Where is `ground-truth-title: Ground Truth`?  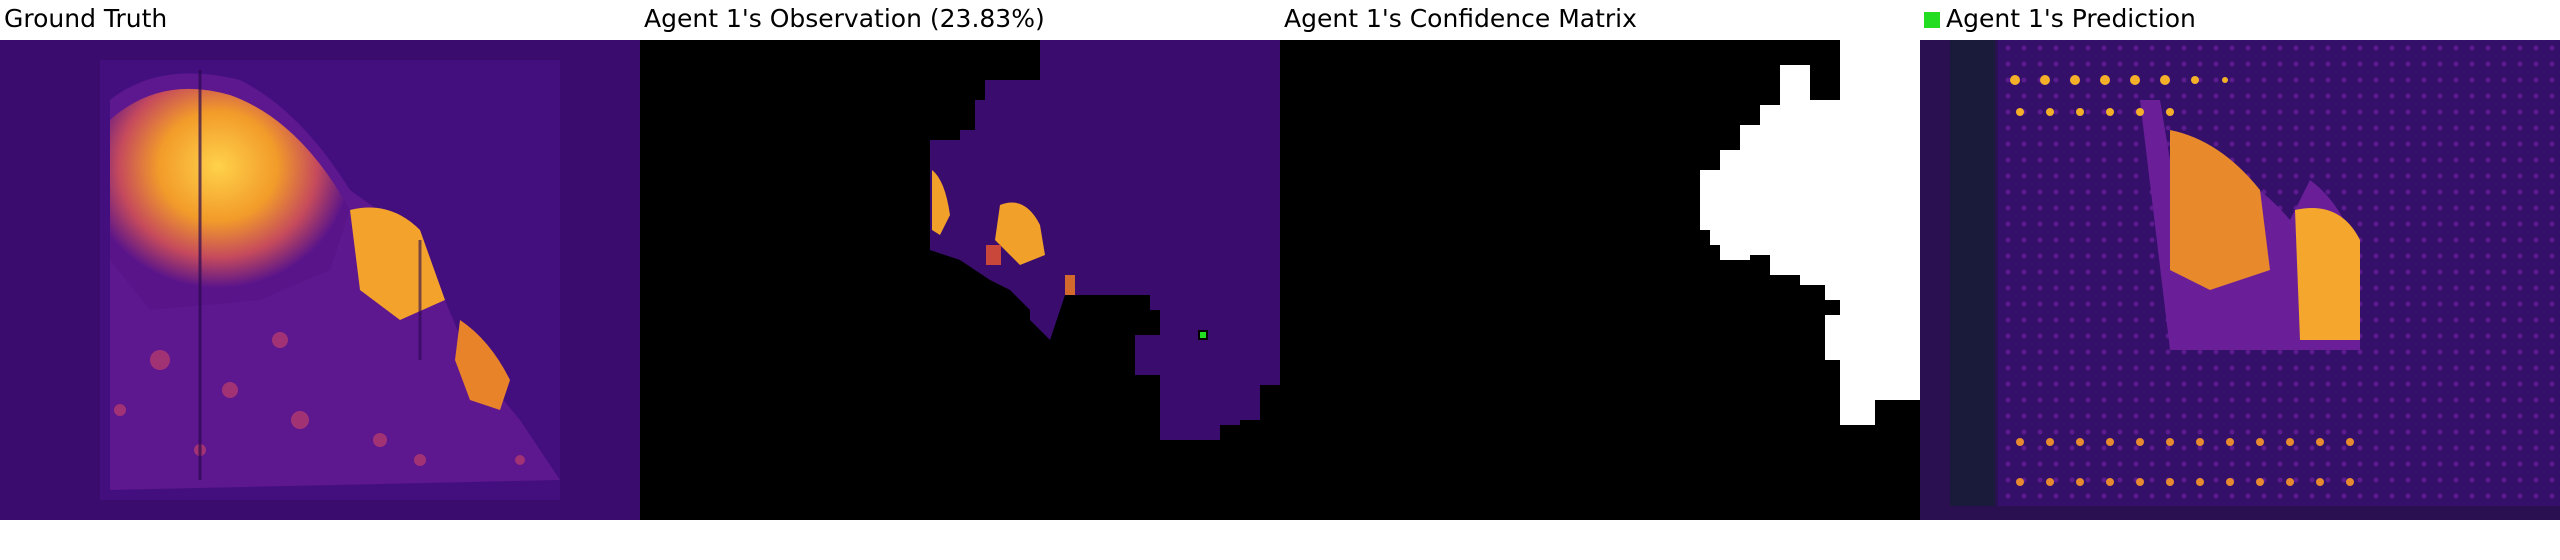
ground-truth-title: Ground Truth is located at coordinates (86, 18).